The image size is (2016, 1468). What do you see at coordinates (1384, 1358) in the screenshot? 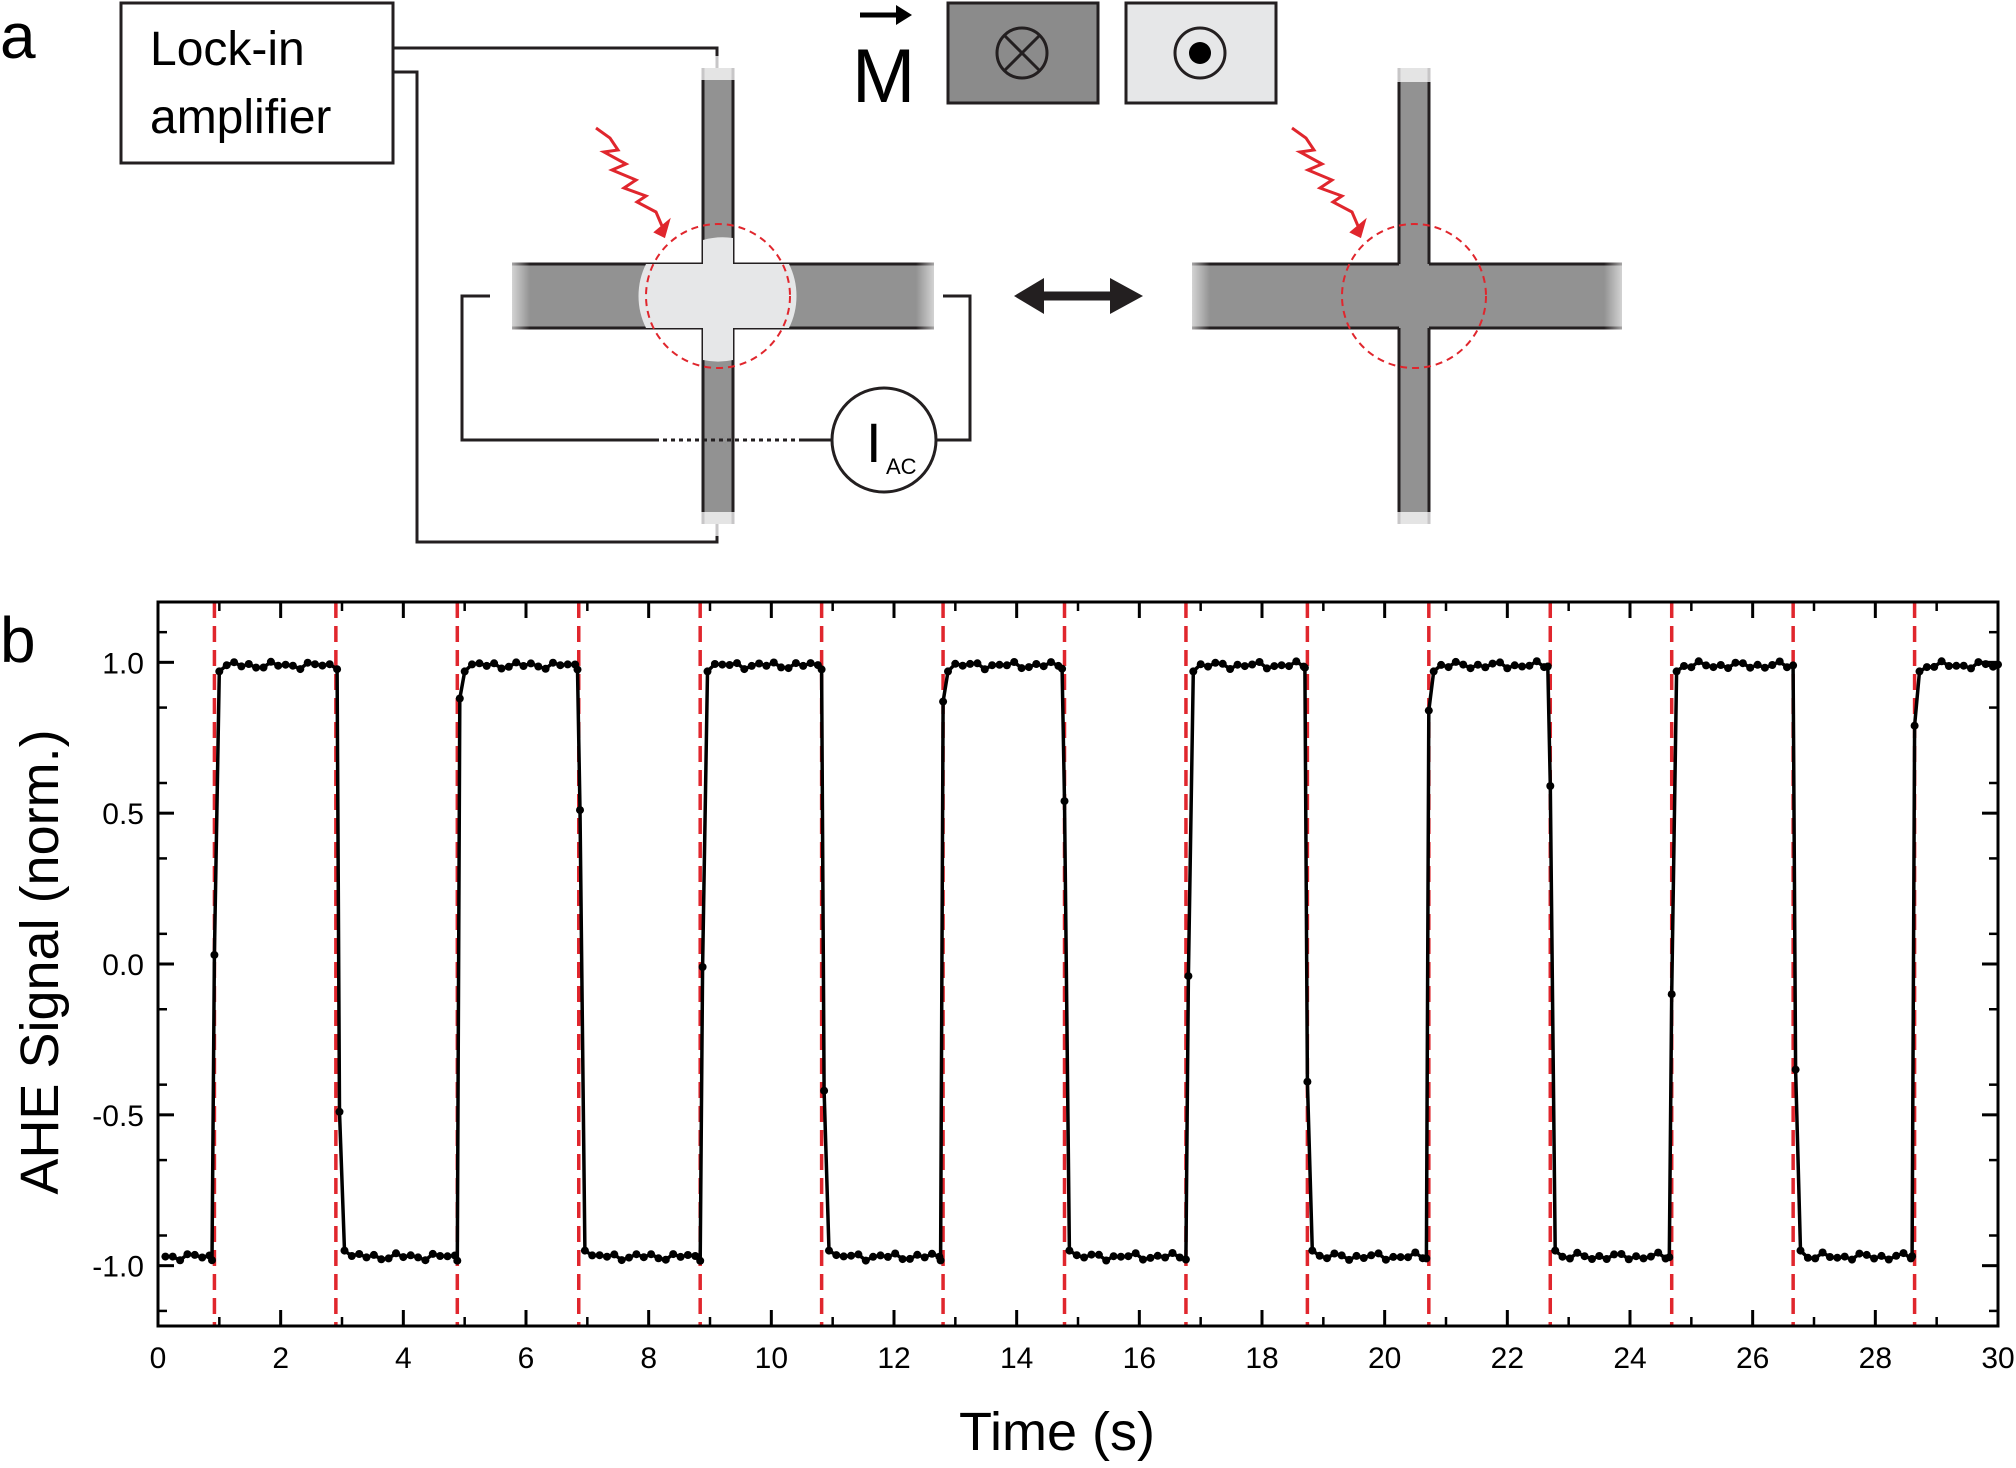
I see `x-tick-label: 20` at bounding box center [1384, 1358].